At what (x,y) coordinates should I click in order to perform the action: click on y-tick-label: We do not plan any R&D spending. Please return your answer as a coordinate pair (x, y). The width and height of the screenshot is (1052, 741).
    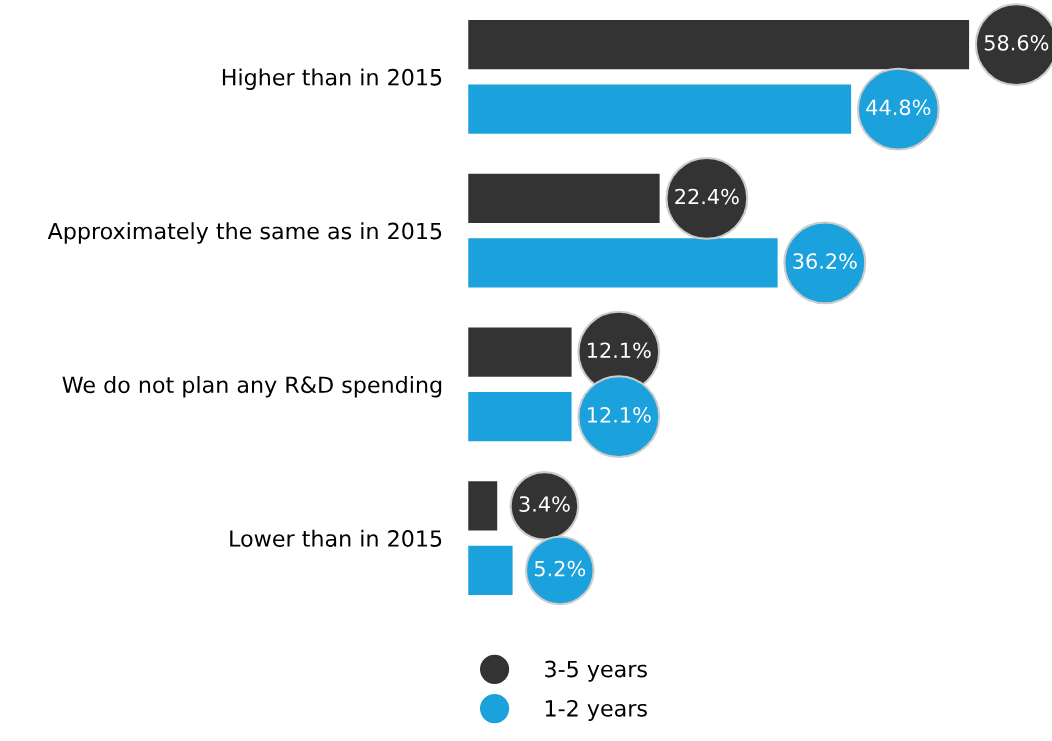
    Looking at the image, I should click on (252, 386).